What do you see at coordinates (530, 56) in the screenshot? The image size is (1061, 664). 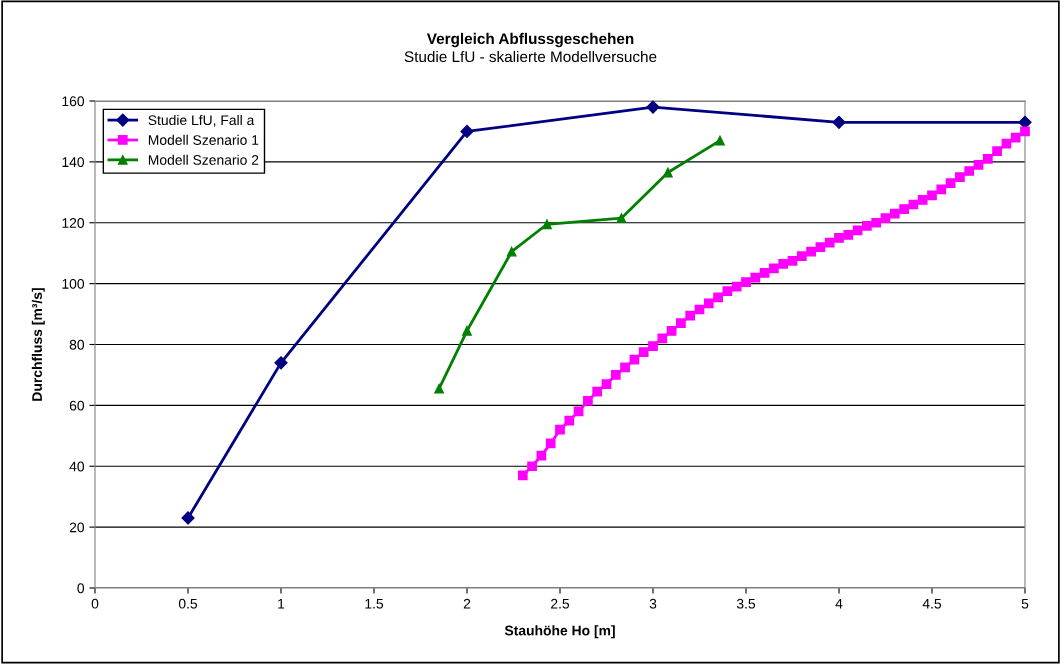 I see `chart-subtitle: Studie LfU - skalierte Modellversuche` at bounding box center [530, 56].